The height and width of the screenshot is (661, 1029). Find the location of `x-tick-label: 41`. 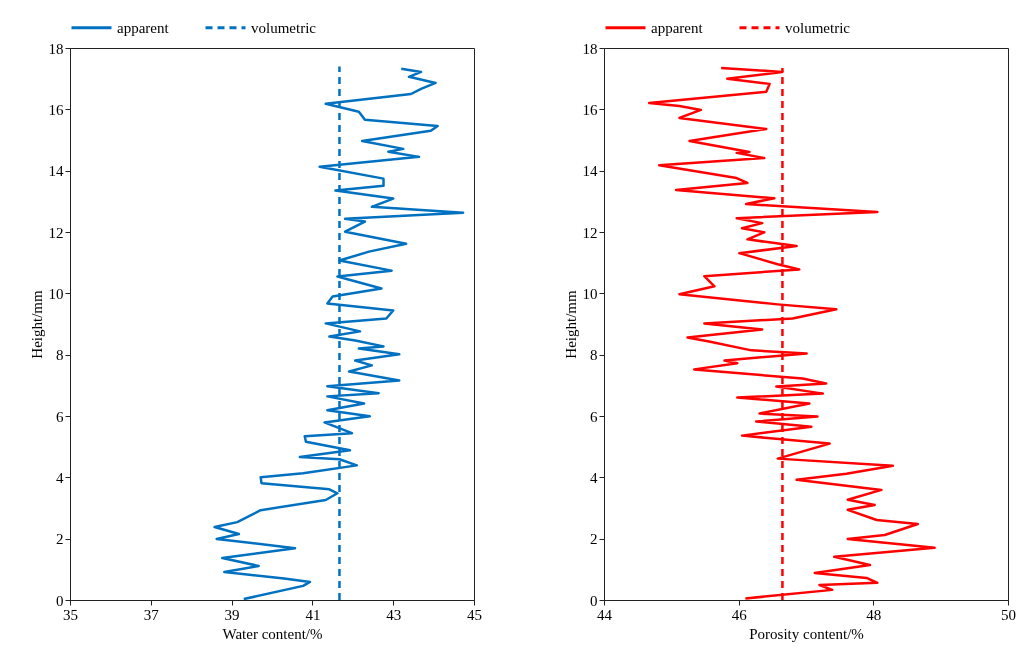

x-tick-label: 41 is located at coordinates (313, 614).